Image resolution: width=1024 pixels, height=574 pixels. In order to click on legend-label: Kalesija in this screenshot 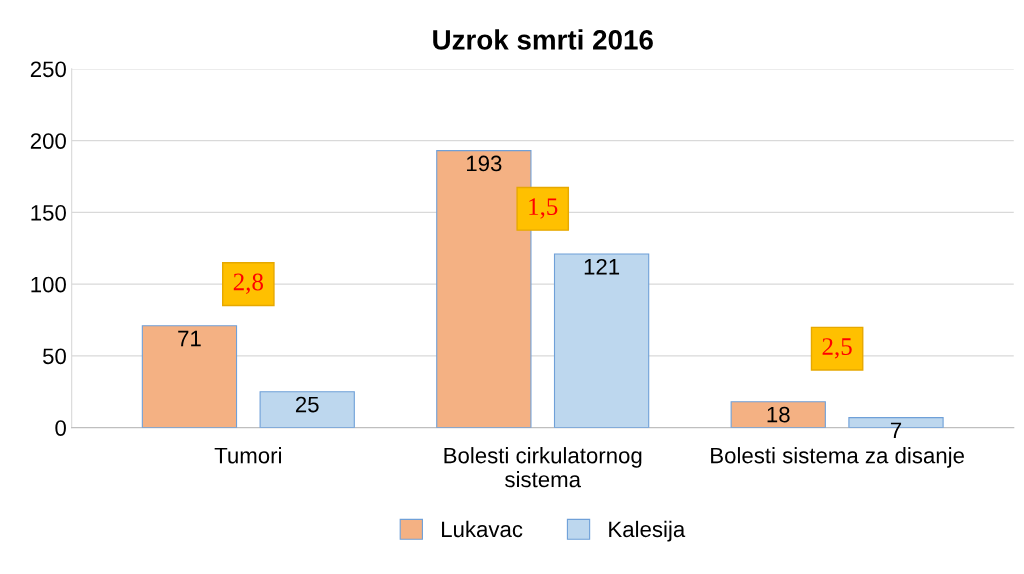, I will do `click(647, 531)`.